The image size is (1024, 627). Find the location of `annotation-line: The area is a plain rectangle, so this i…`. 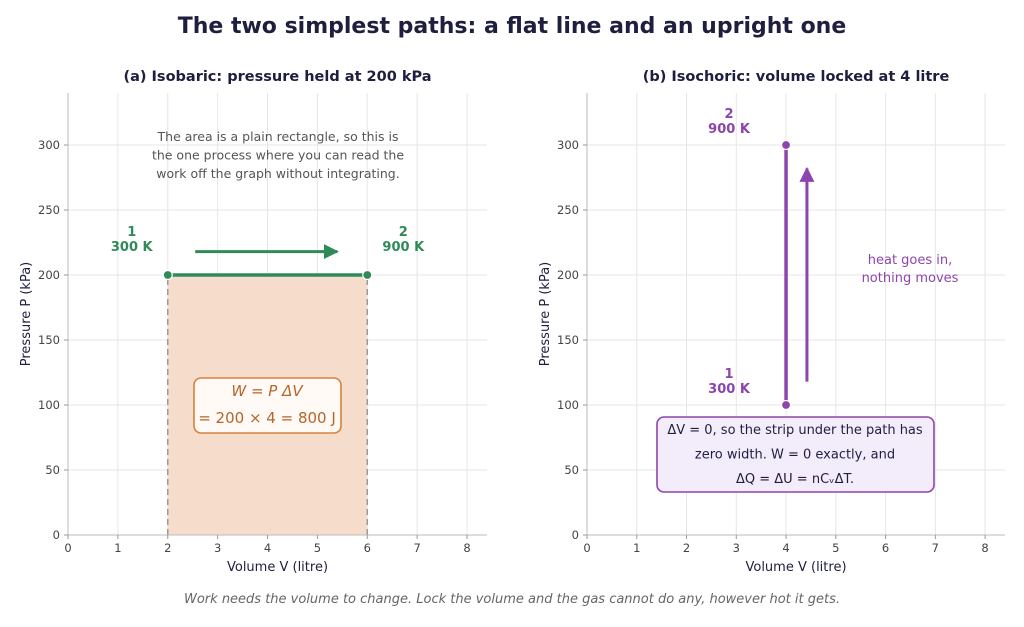

annotation-line: The area is a plain rectangle, so this i… is located at coordinates (278, 136).